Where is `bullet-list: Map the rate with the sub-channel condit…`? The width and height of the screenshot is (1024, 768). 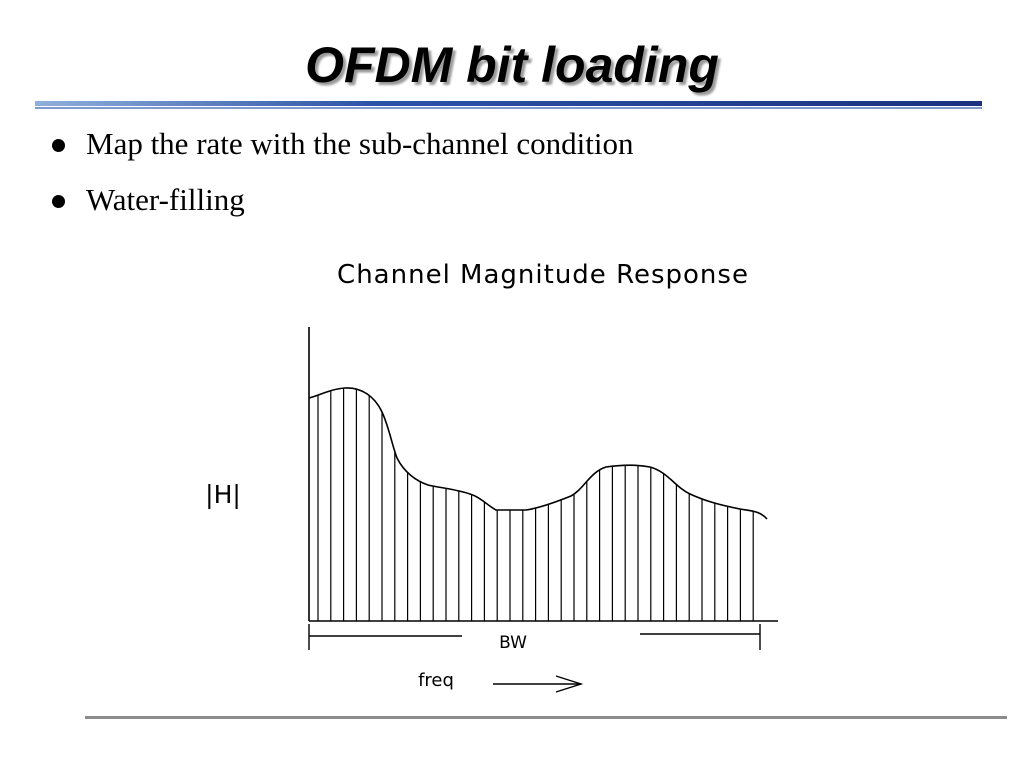 bullet-list: Map the rate with the sub-channel condit… is located at coordinates (342, 180).